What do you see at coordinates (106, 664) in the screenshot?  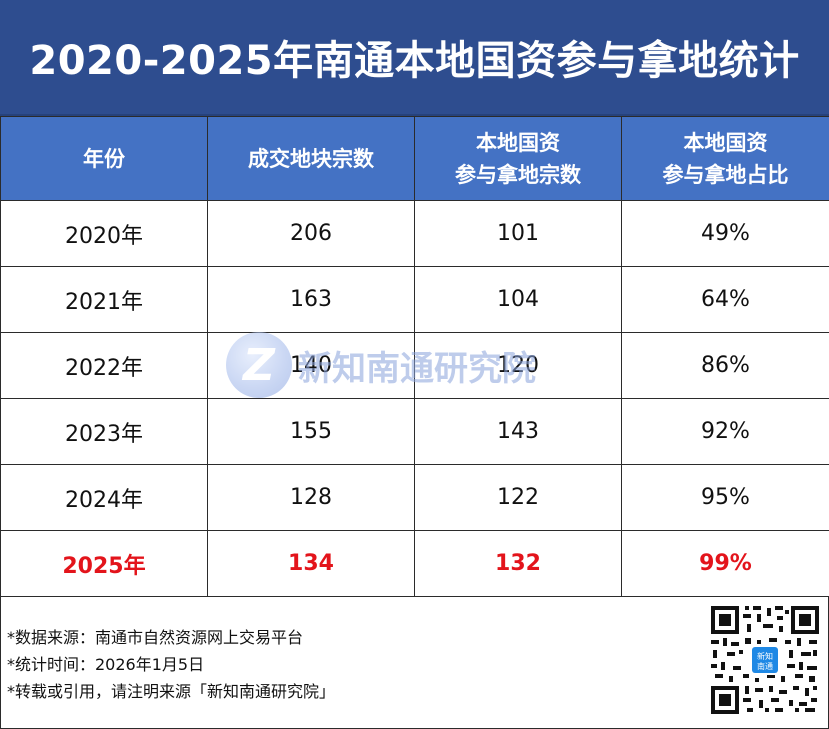 I see `note-date: *统计时间：2026年1月5日` at bounding box center [106, 664].